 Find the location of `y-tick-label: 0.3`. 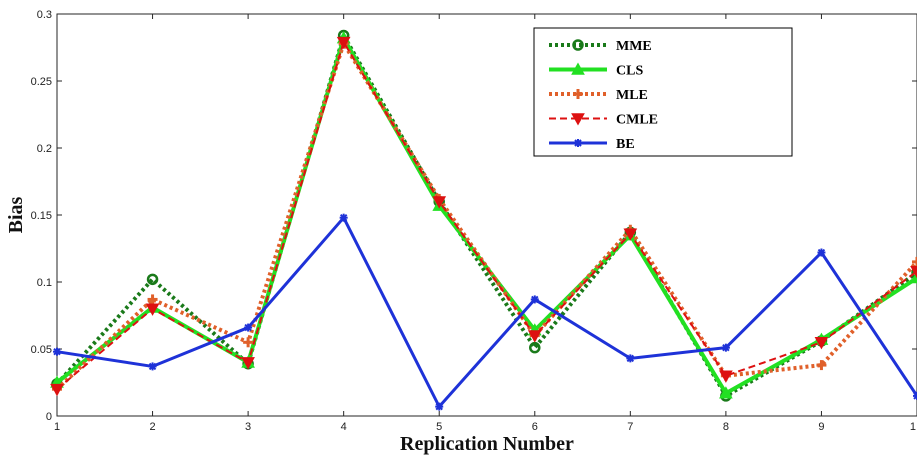

y-tick-label: 0.3 is located at coordinates (44, 15).